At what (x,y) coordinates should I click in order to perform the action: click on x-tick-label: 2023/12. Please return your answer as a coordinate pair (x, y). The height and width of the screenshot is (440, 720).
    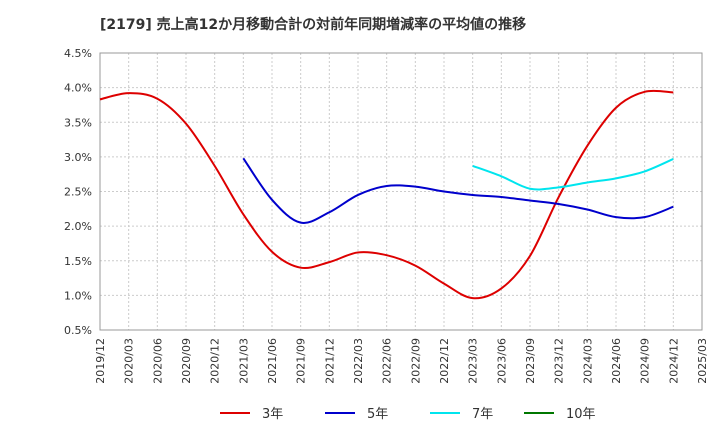
    Looking at the image, I should click on (559, 361).